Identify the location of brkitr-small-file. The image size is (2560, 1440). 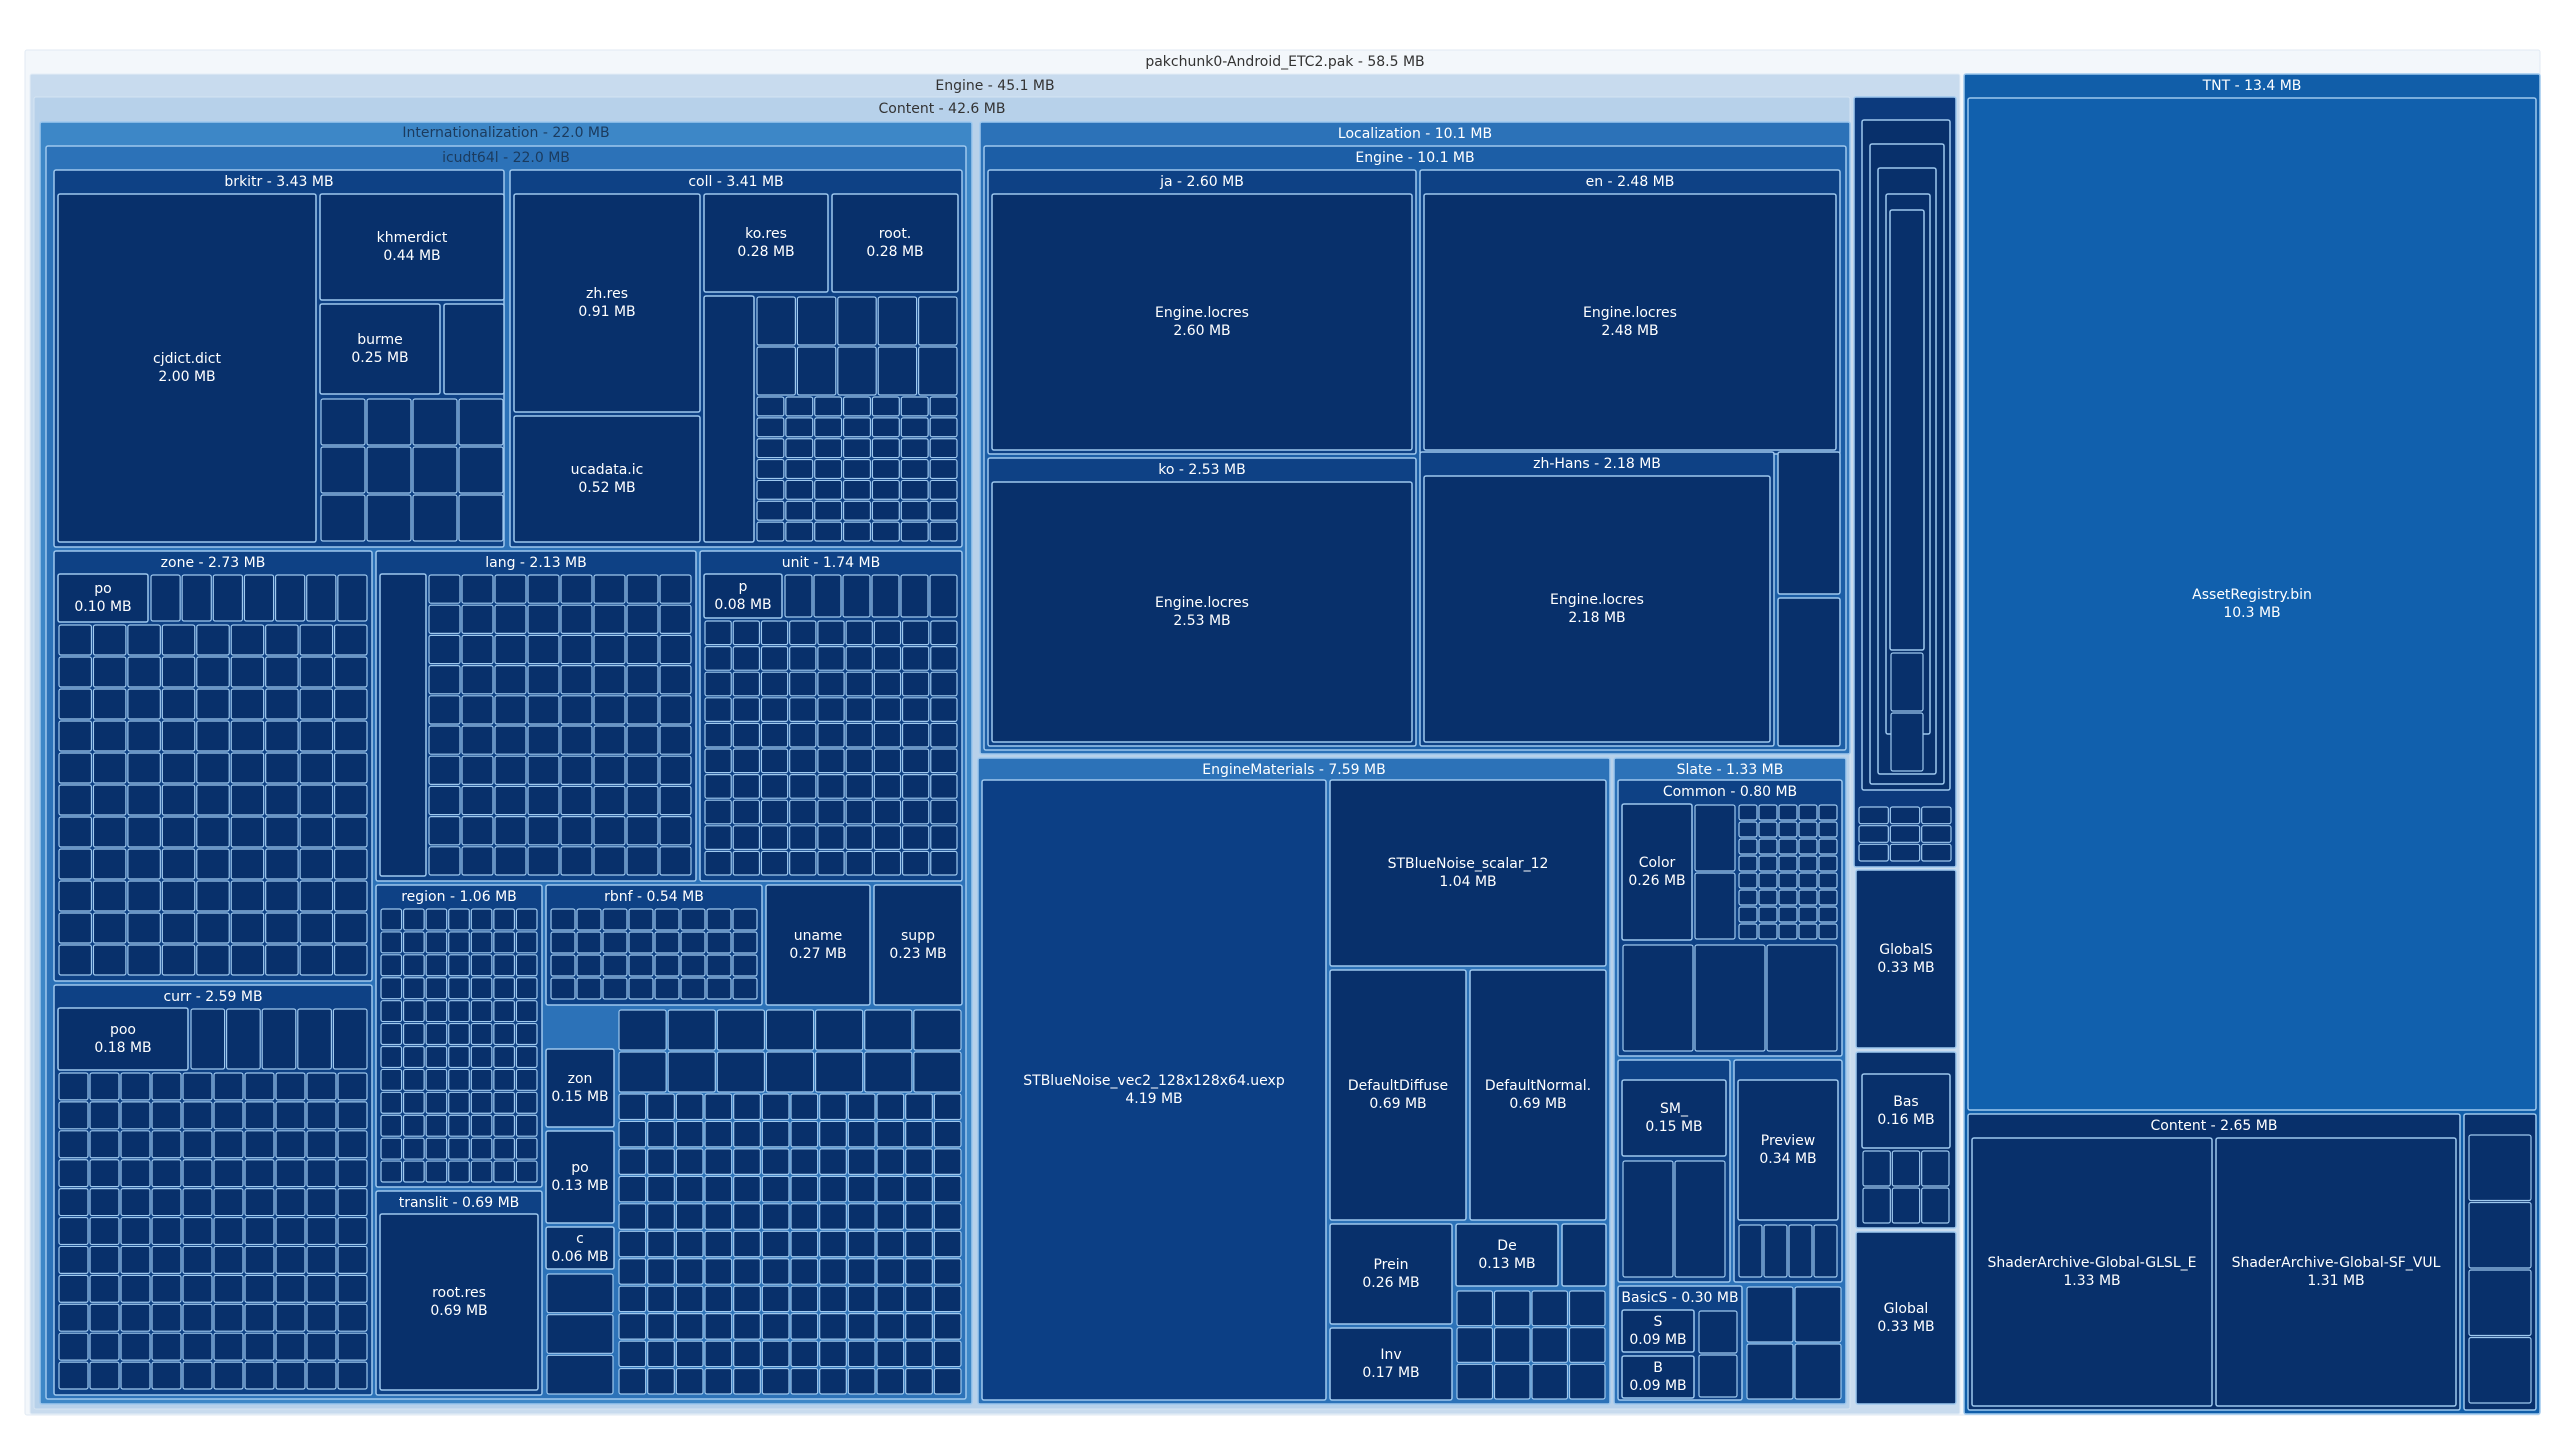
(389, 518).